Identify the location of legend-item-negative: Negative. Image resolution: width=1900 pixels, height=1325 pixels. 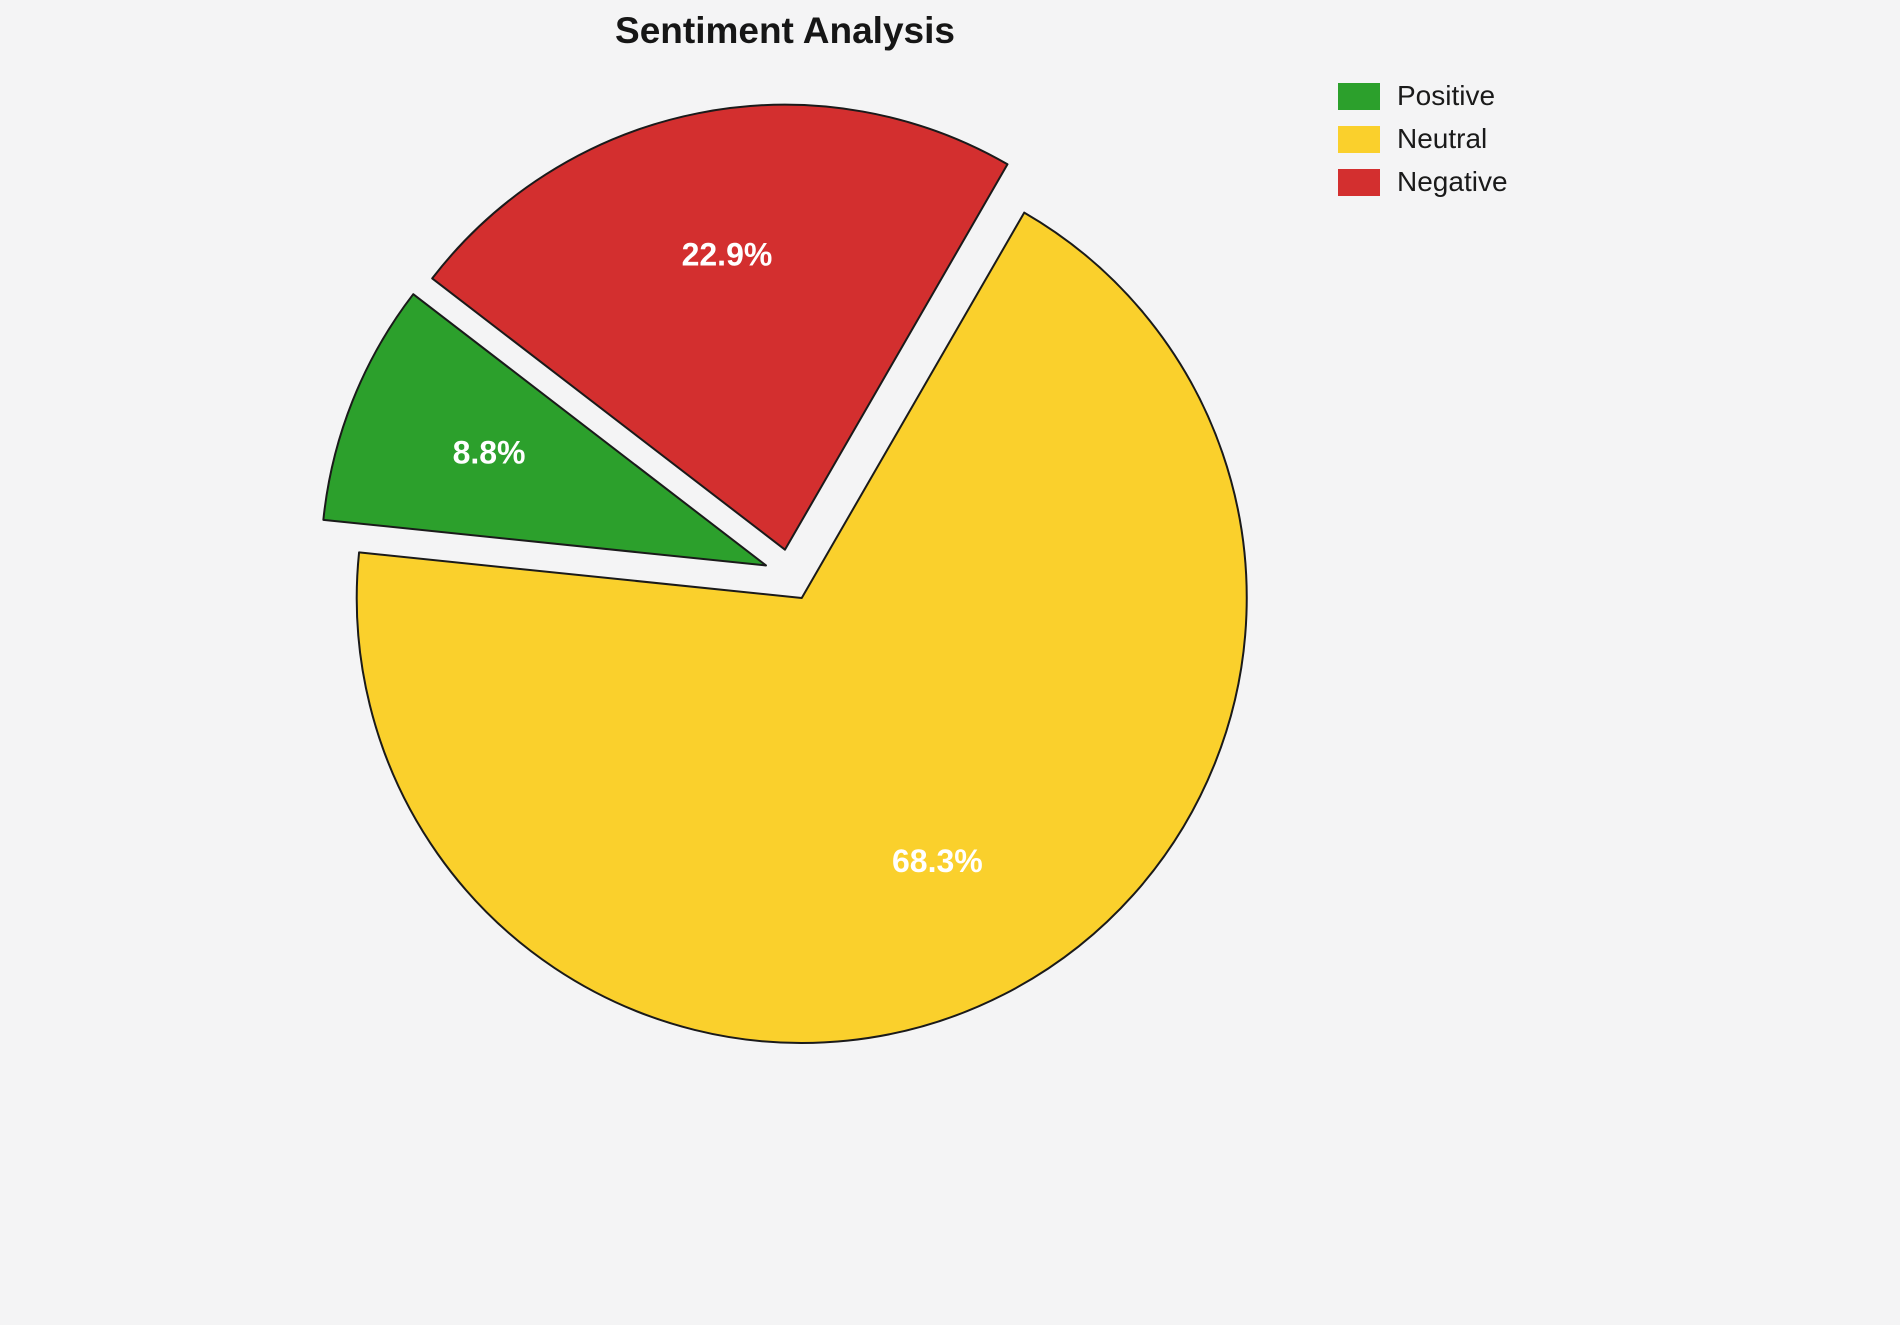
(1423, 182).